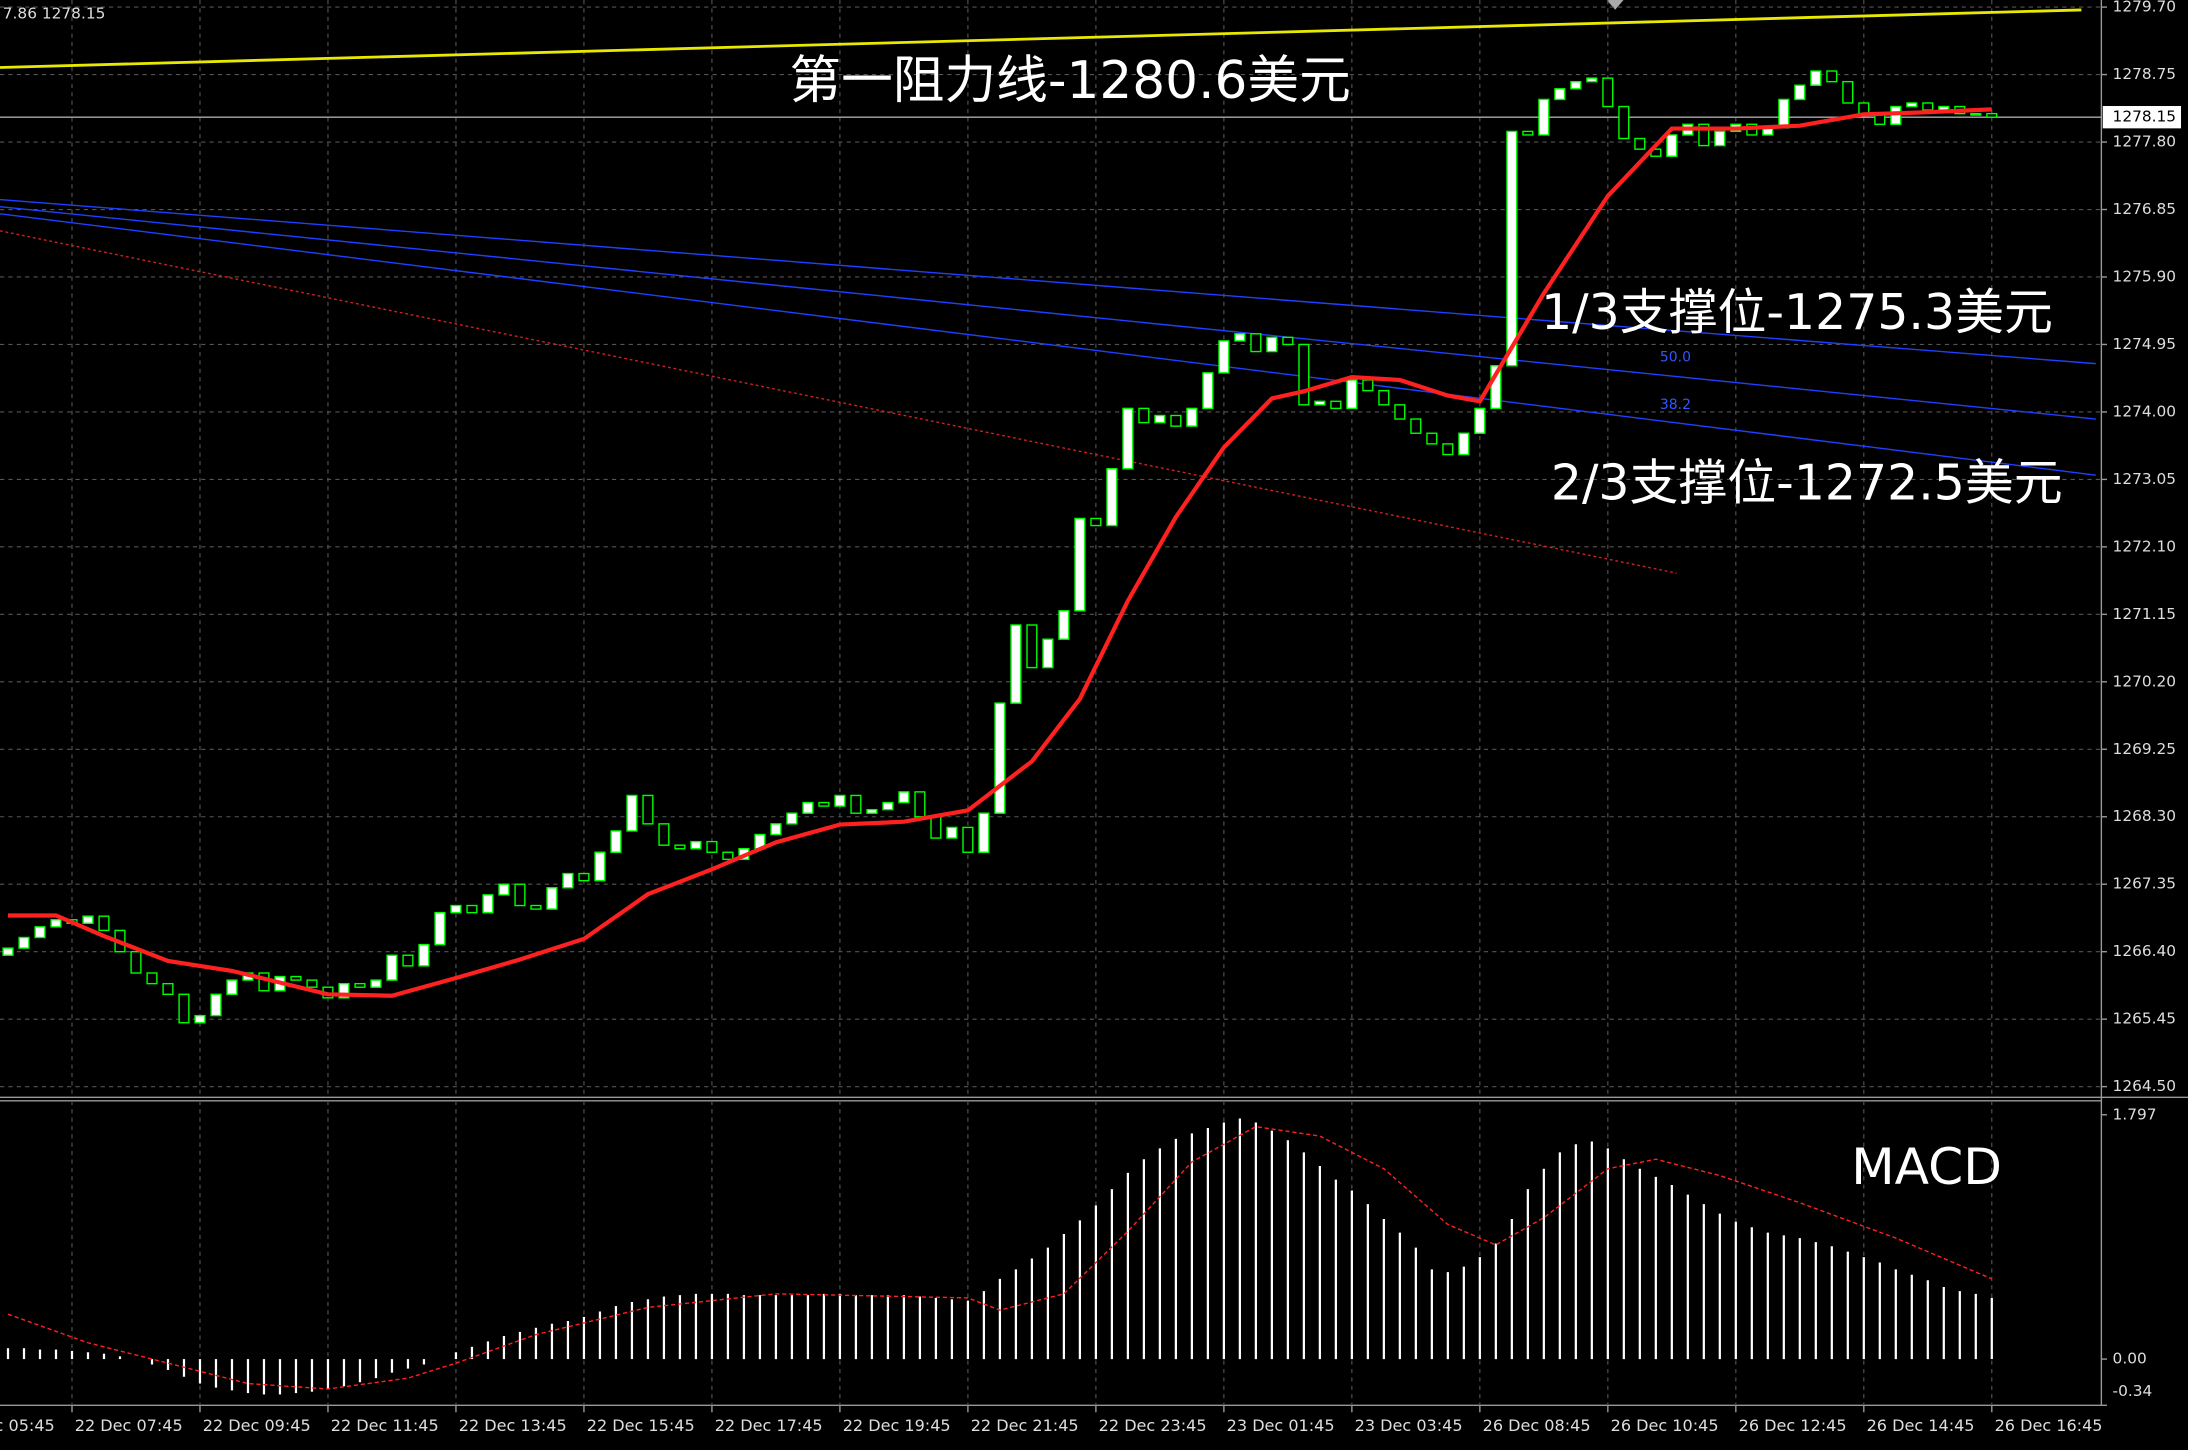 Image resolution: width=2188 pixels, height=1450 pixels. Describe the element at coordinates (2145, 479) in the screenshot. I see `y-tick-label: 1273.05` at that location.